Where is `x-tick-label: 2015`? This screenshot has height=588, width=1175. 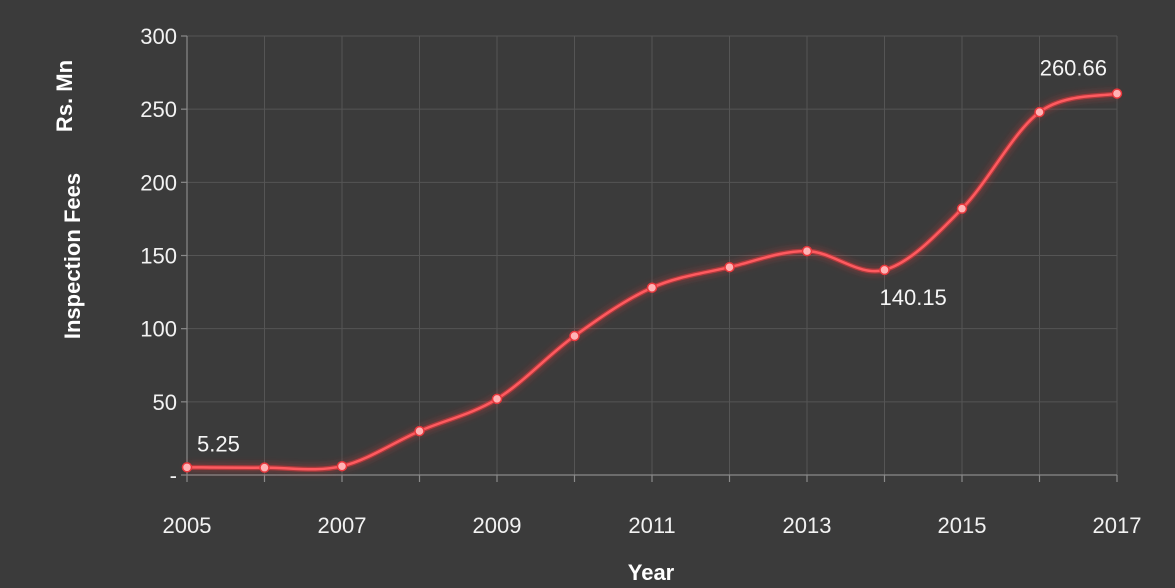 x-tick-label: 2015 is located at coordinates (962, 525).